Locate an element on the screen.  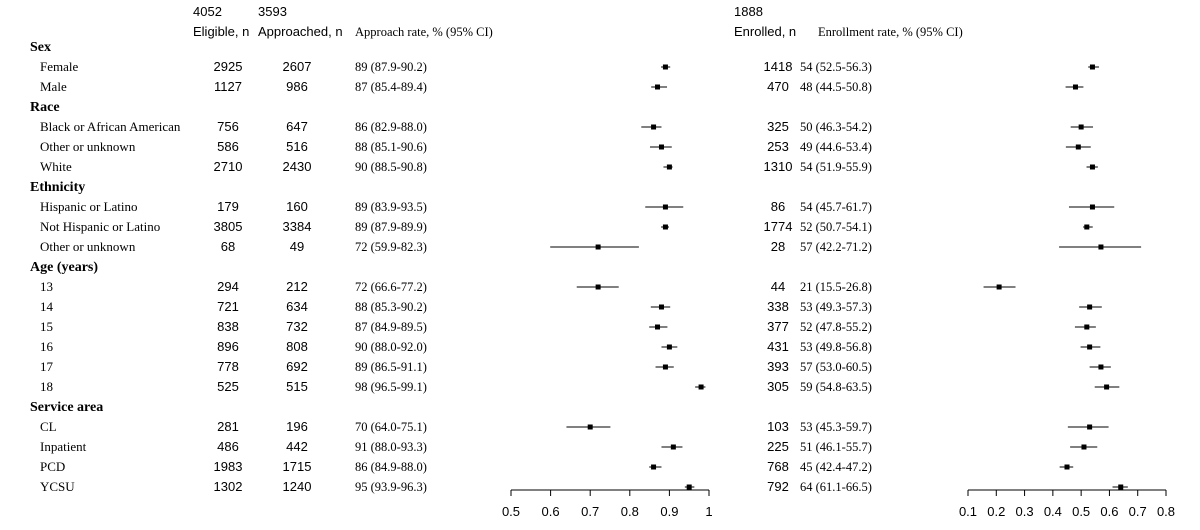
enrolled-count: 1774 is located at coordinates (778, 226).